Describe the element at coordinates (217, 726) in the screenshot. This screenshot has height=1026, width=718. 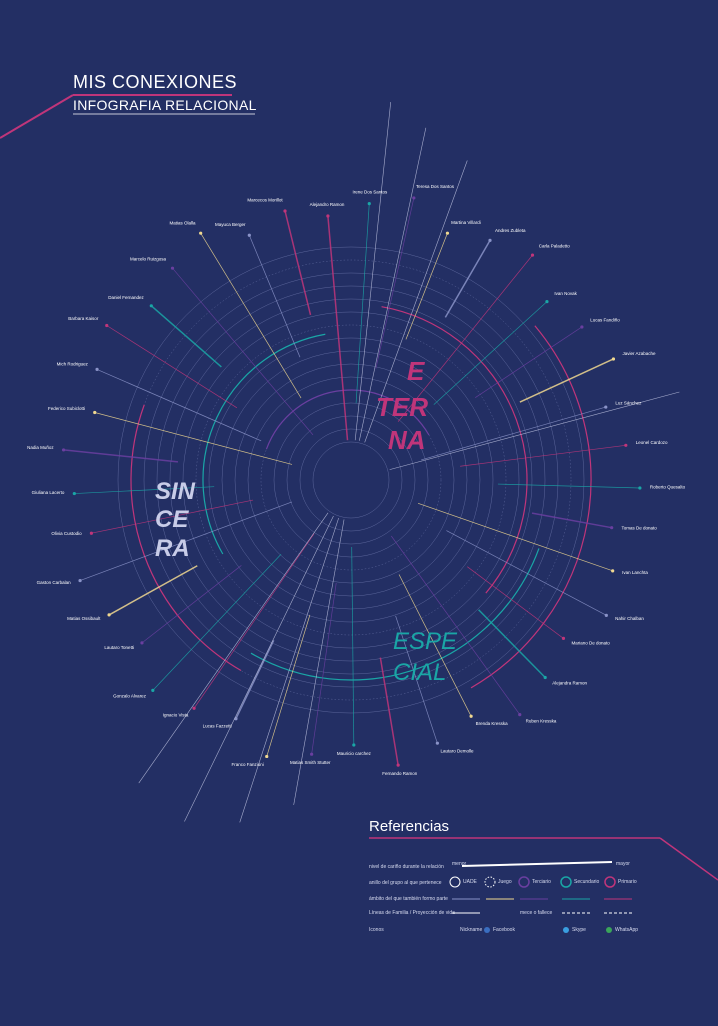
I see `person-label: Lucas Fazzetti` at that location.